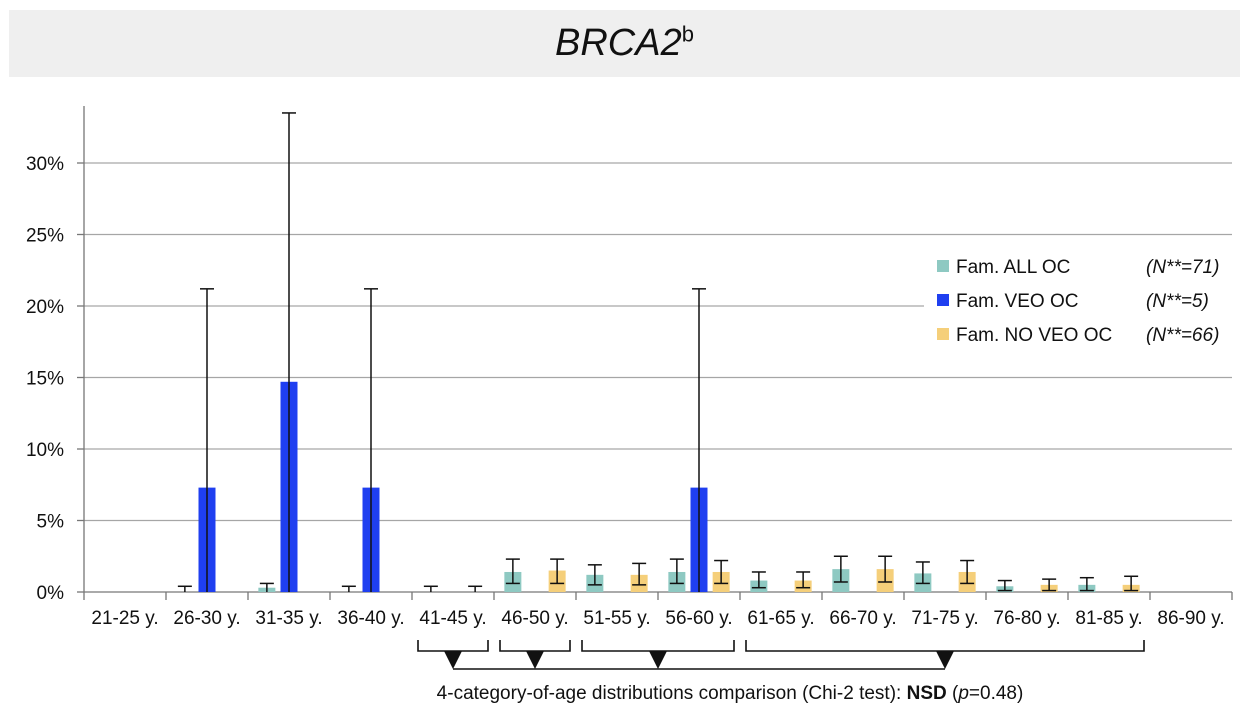 The image size is (1249, 708). What do you see at coordinates (45, 450) in the screenshot?
I see `y-tick-label: 10%` at bounding box center [45, 450].